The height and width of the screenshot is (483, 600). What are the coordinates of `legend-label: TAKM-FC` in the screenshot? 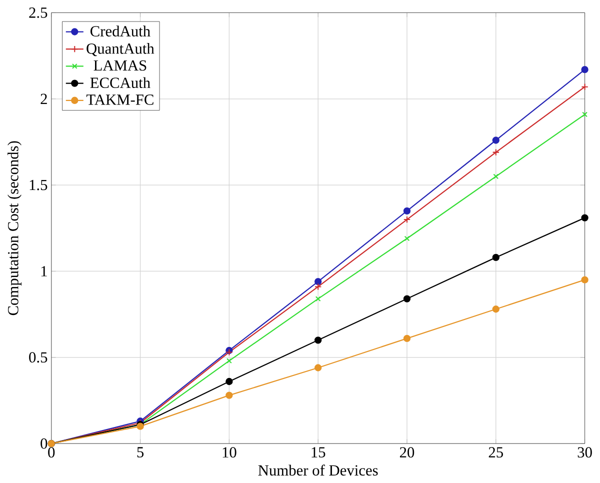 It's located at (120, 99).